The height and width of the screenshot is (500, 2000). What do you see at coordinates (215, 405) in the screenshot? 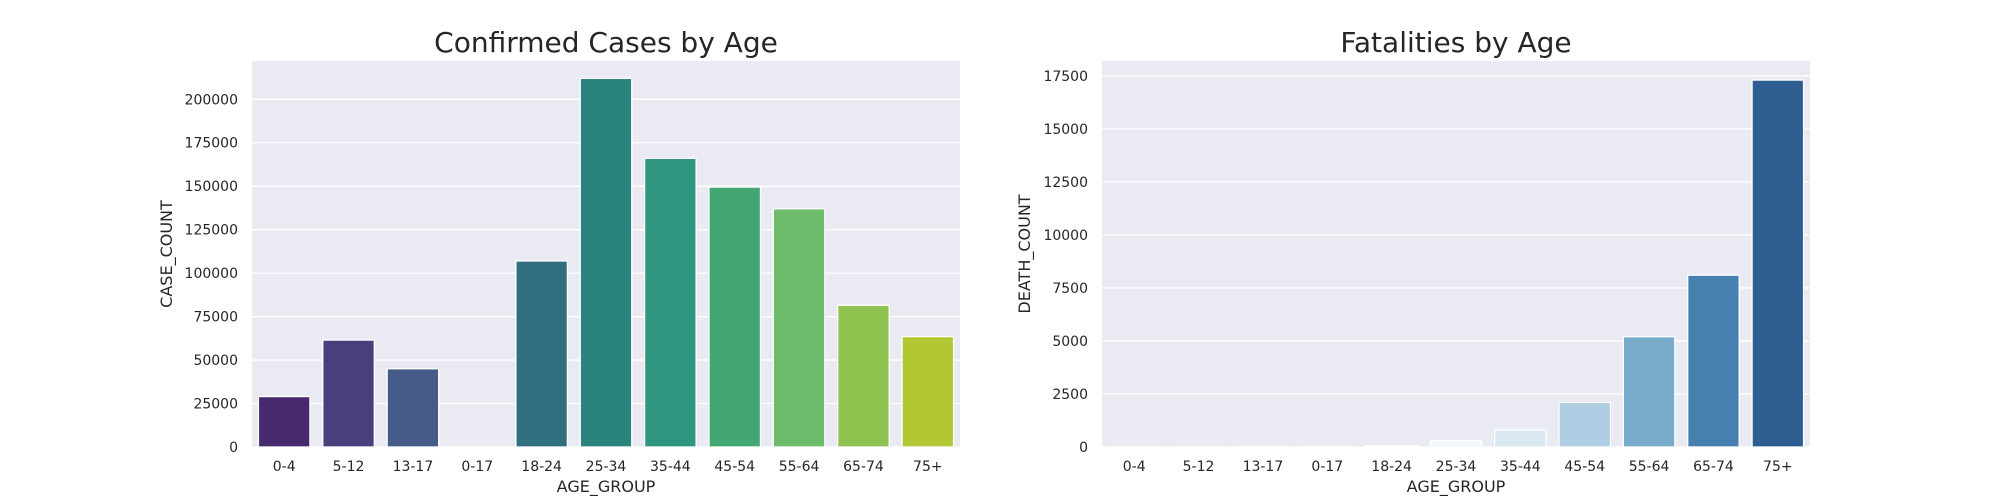
I see `y-tick-label: 25000` at bounding box center [215, 405].